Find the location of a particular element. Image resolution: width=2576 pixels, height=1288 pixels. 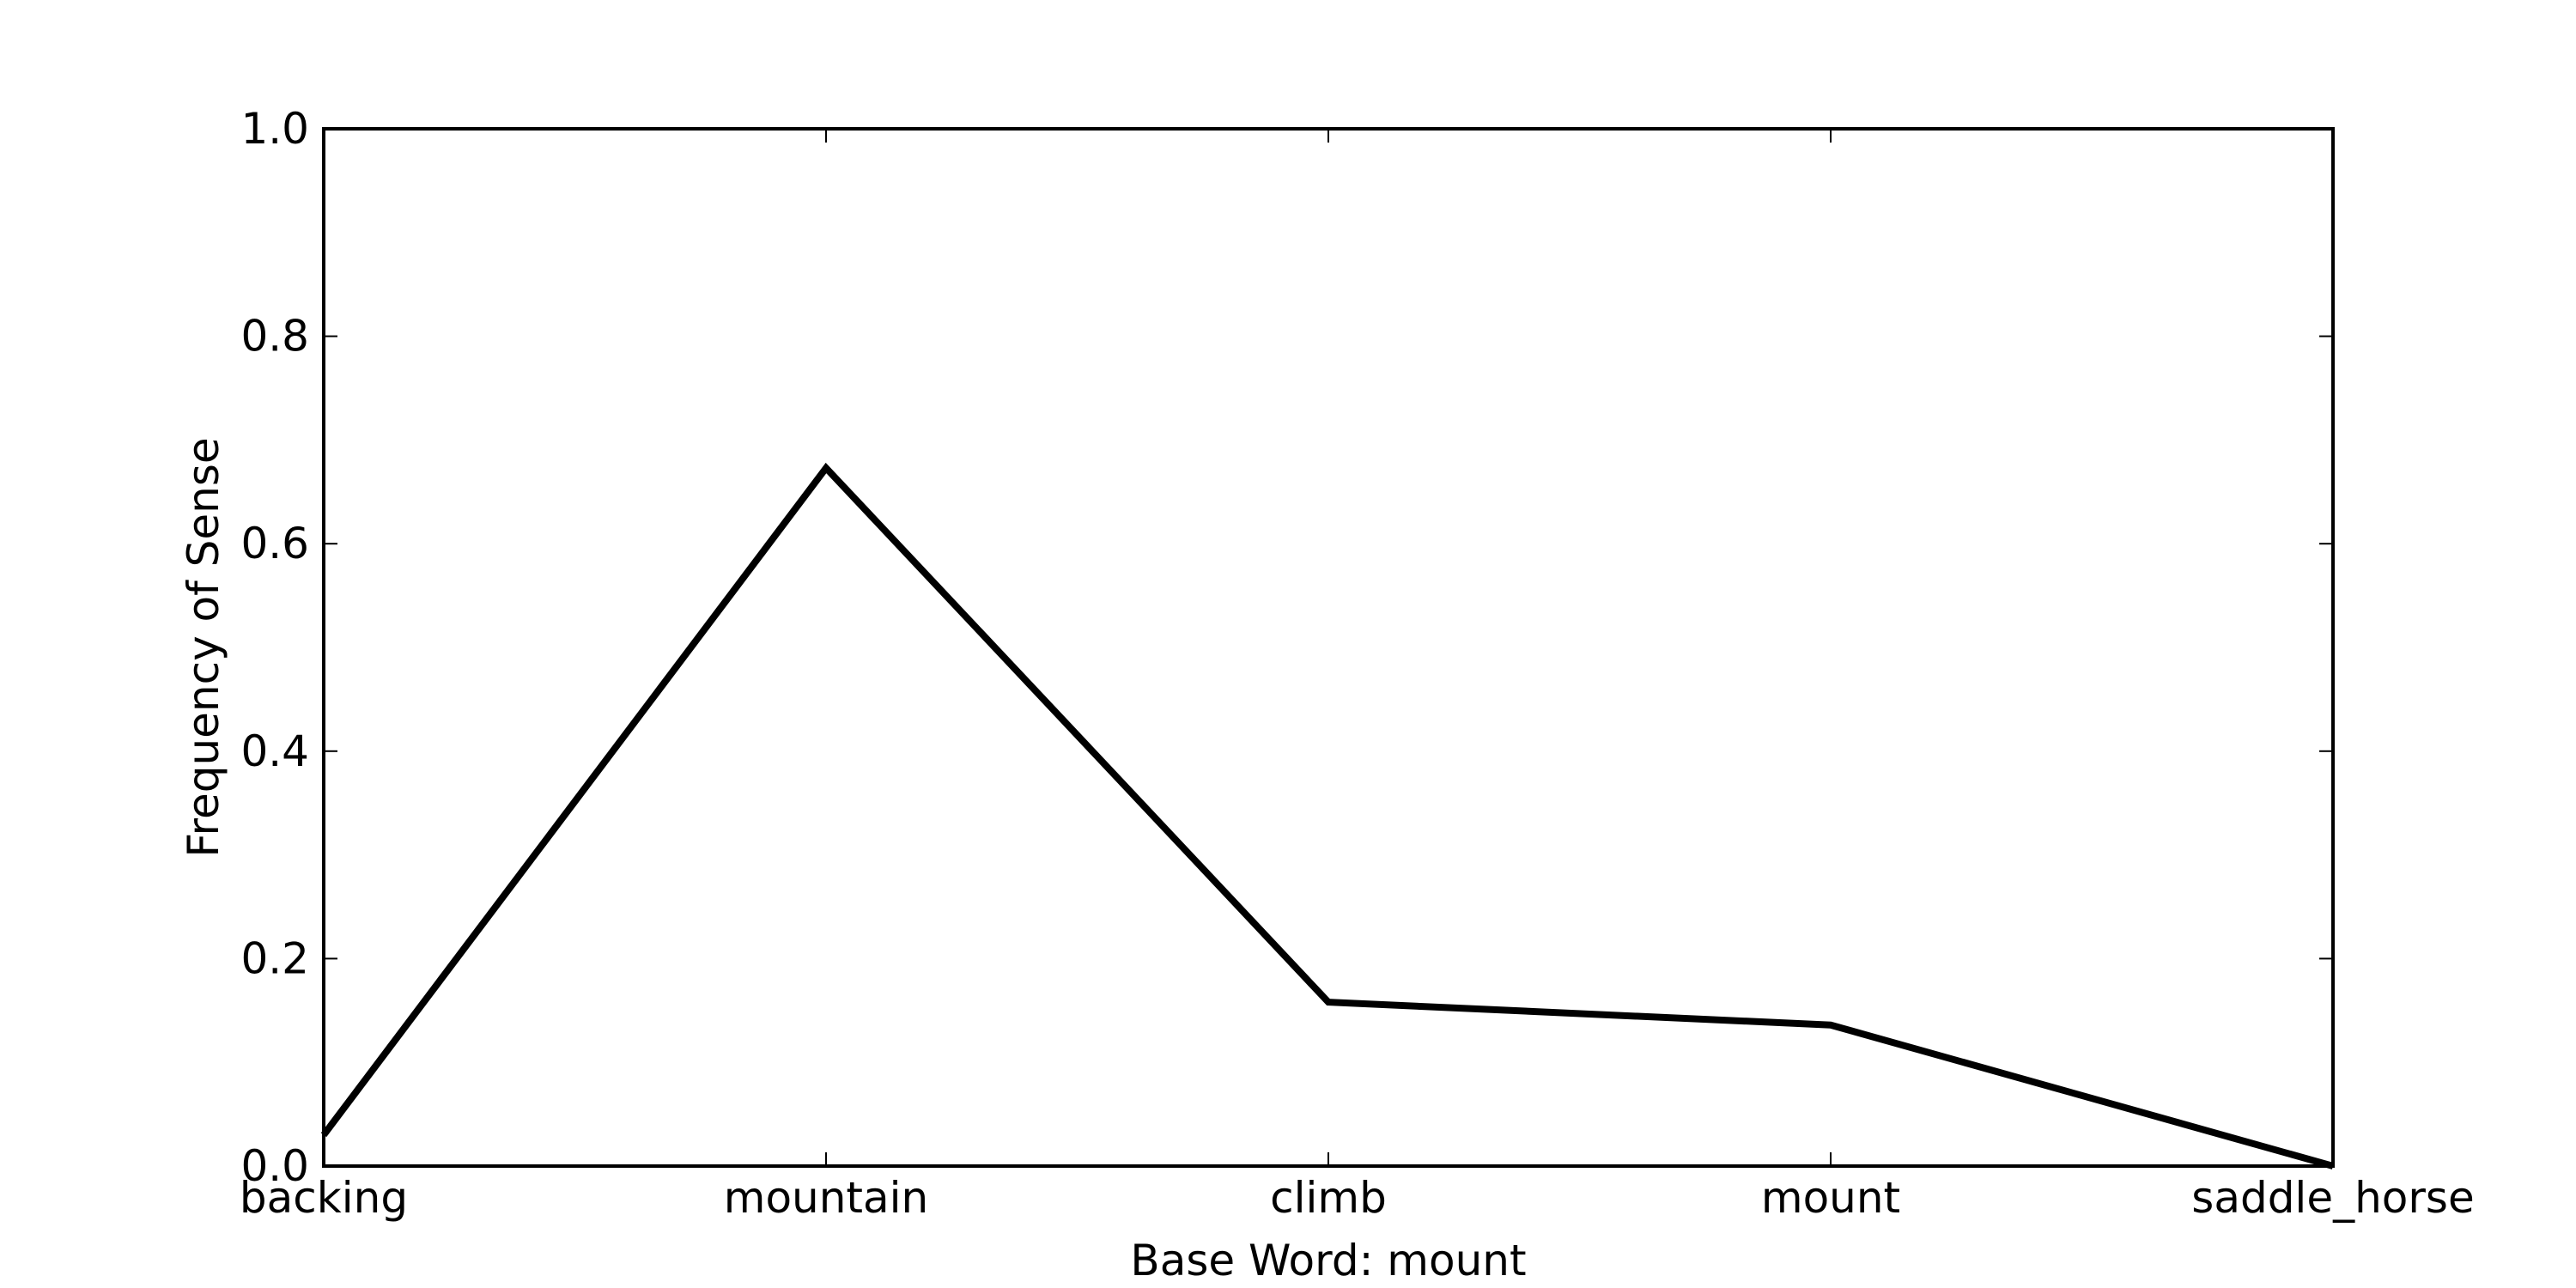

y-tick-label: 0.8 is located at coordinates (274, 336).